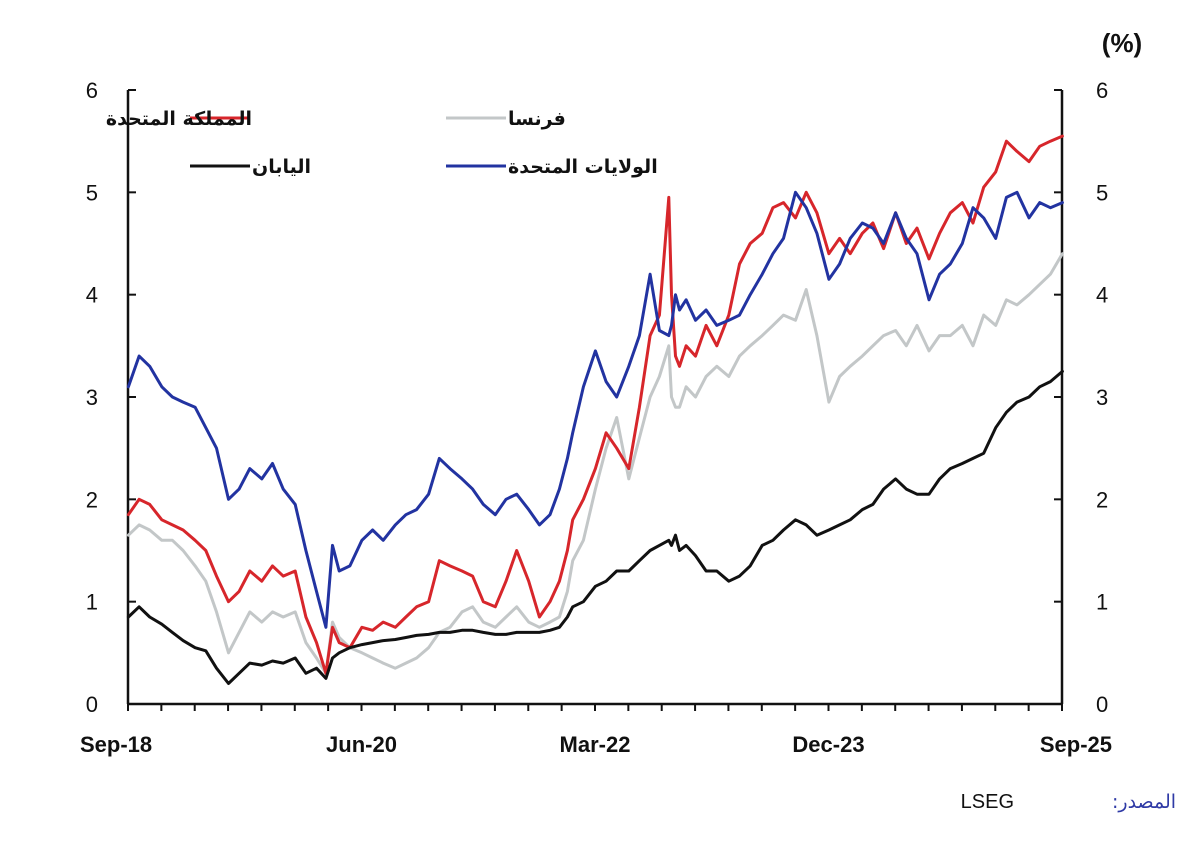 Image resolution: width=1200 pixels, height=846 pixels. I want to click on y-axis-right: 0 1 2 3 4 5 6, so click(1081, 397).